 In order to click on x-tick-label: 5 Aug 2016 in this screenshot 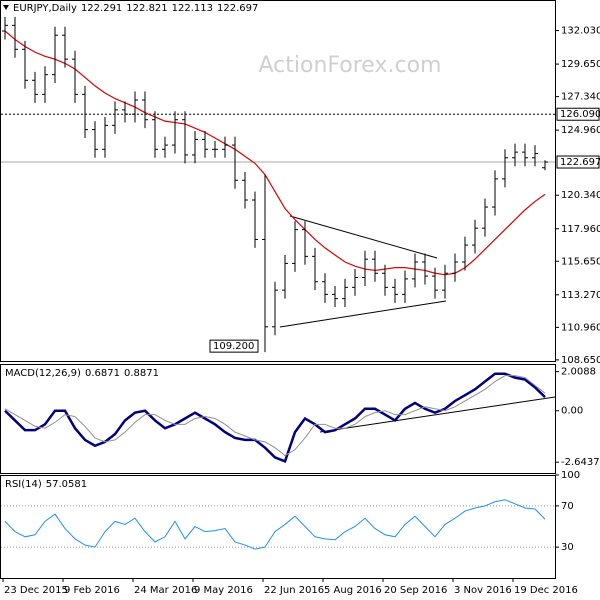, I will do `click(353, 590)`.